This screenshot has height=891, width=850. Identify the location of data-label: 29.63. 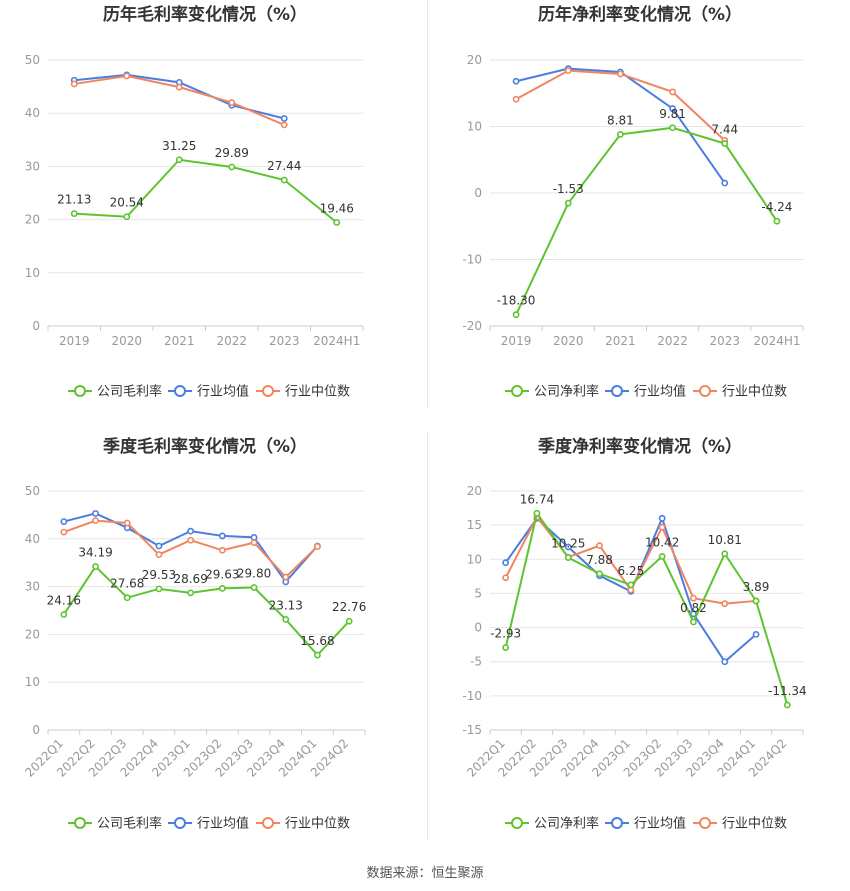
(222, 574).